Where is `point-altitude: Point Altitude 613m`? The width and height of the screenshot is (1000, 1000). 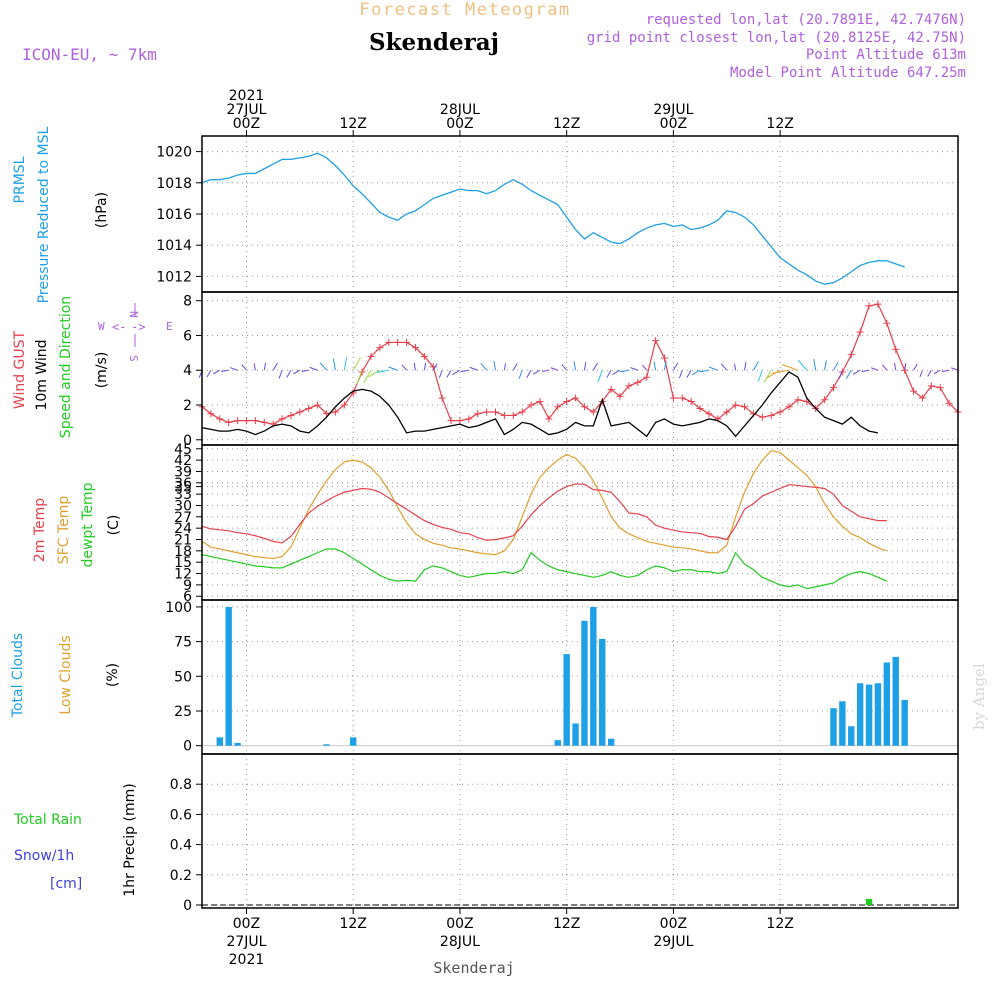 point-altitude: Point Altitude 613m is located at coordinates (886, 55).